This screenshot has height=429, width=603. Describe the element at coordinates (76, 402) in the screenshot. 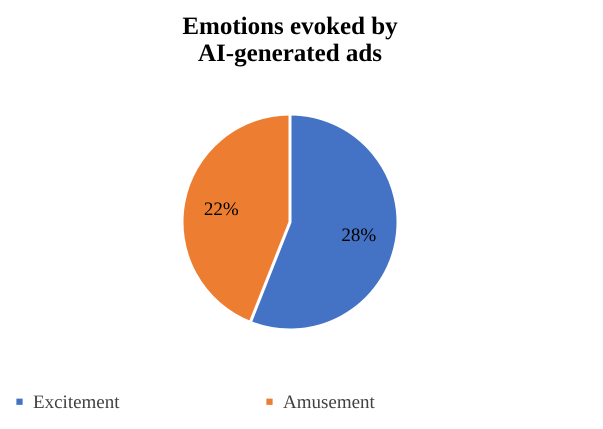

I see `legend-label: Excitement` at that location.